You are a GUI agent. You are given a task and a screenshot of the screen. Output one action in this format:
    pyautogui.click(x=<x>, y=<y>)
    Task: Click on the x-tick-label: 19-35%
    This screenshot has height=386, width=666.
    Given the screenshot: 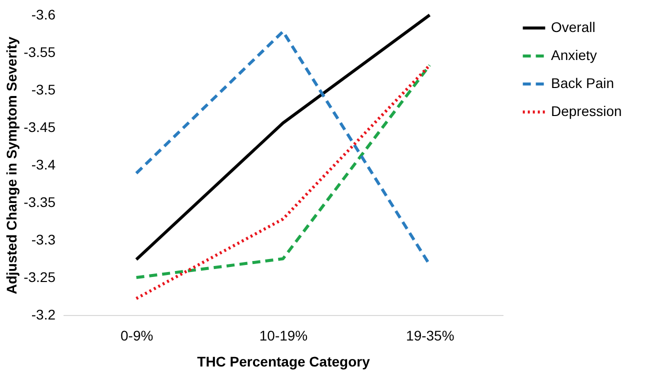 What is the action you would take?
    pyautogui.click(x=430, y=336)
    